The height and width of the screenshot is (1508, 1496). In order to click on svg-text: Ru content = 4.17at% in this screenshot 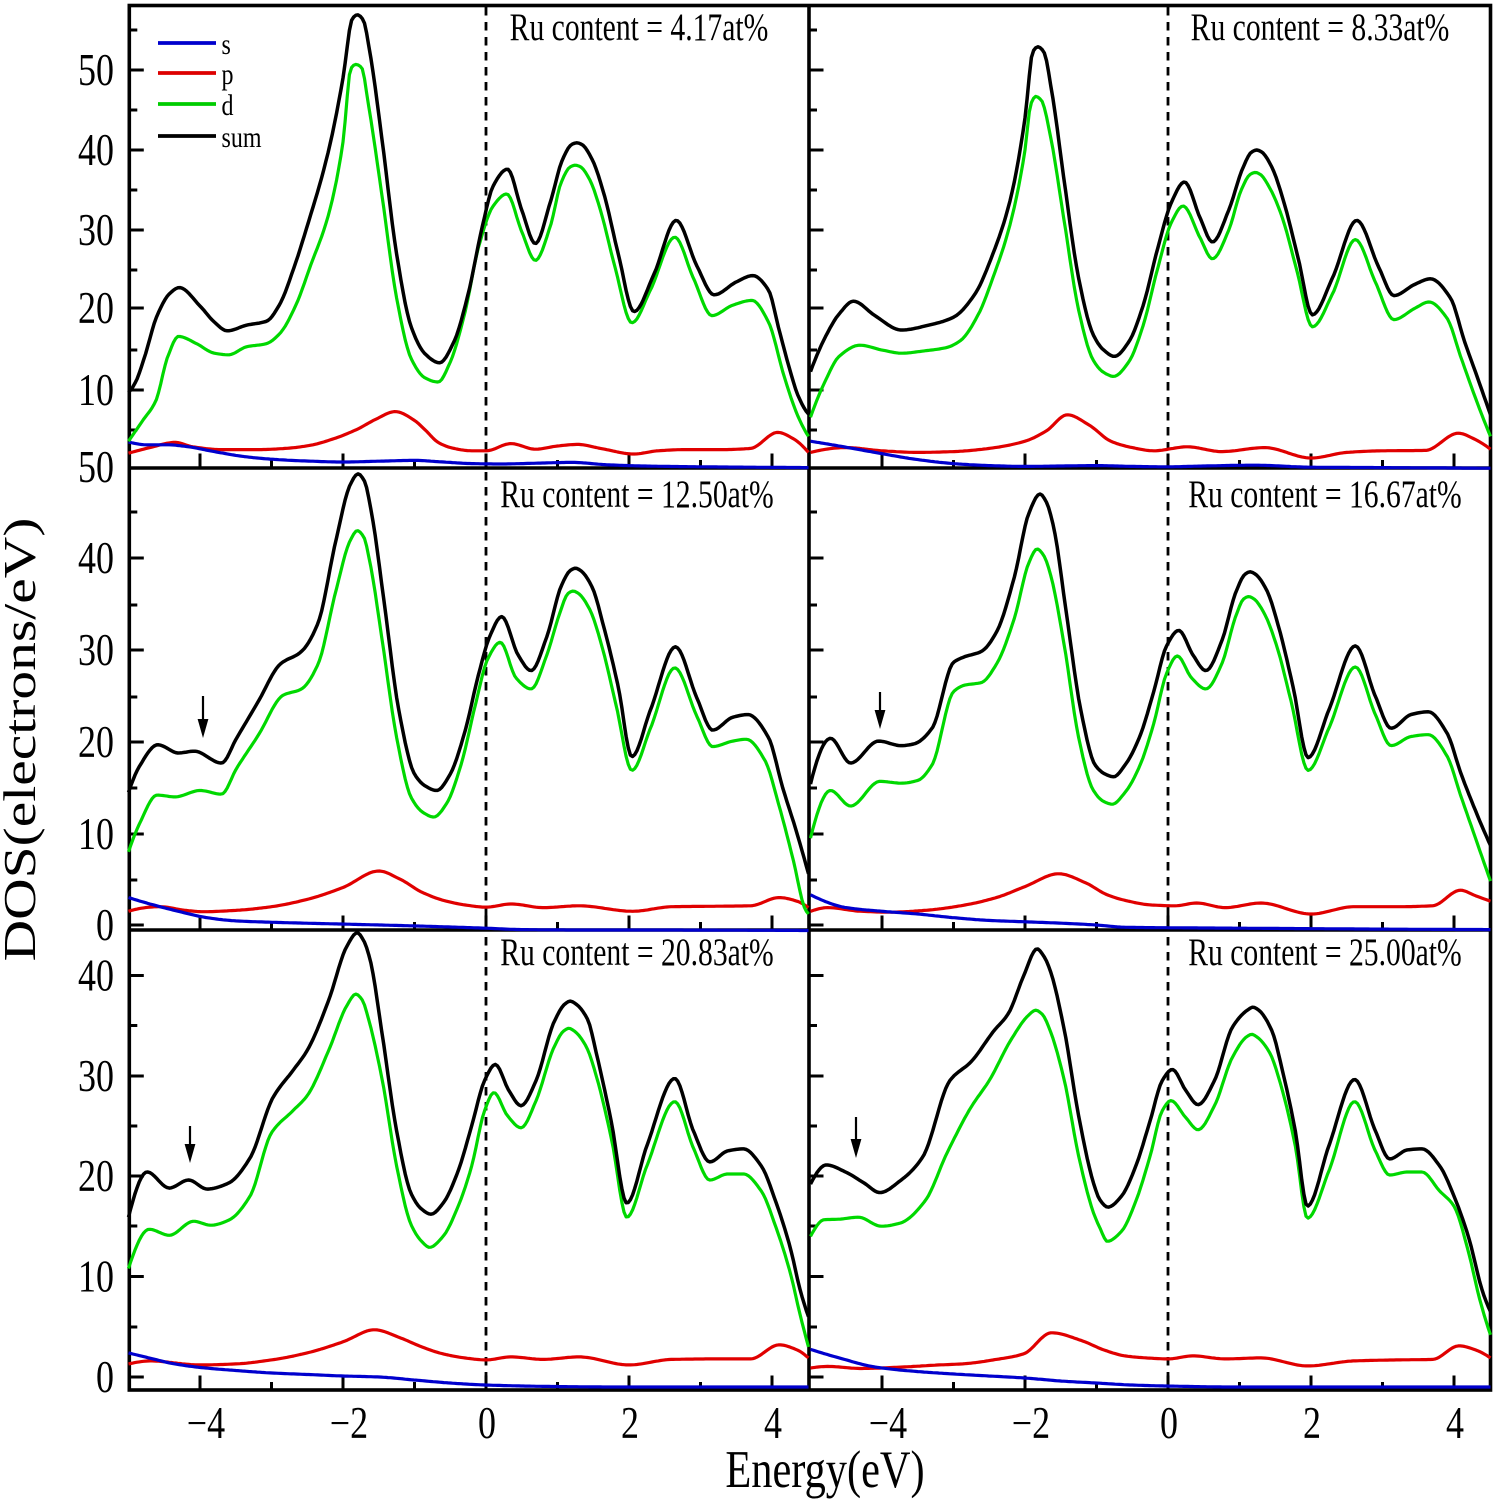, I will do `click(639, 27)`.